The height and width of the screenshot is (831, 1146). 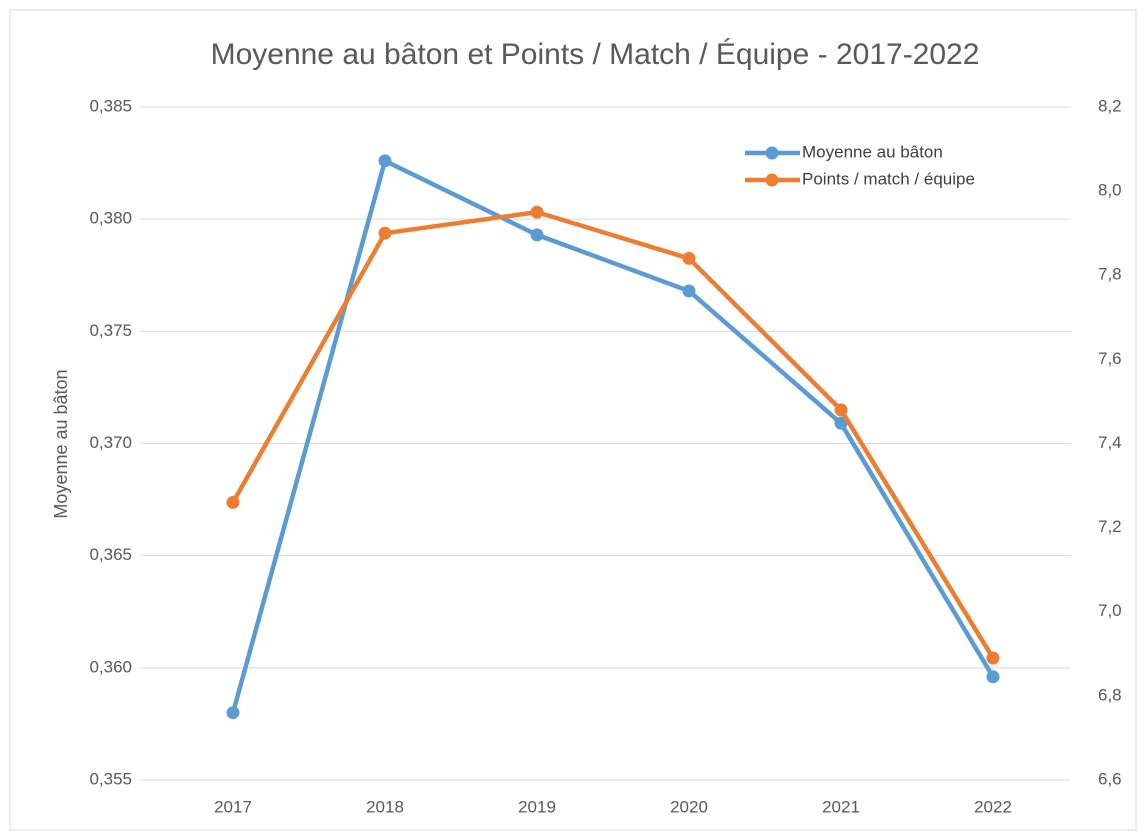 What do you see at coordinates (110, 218) in the screenshot?
I see `y-tick-label: 0,380` at bounding box center [110, 218].